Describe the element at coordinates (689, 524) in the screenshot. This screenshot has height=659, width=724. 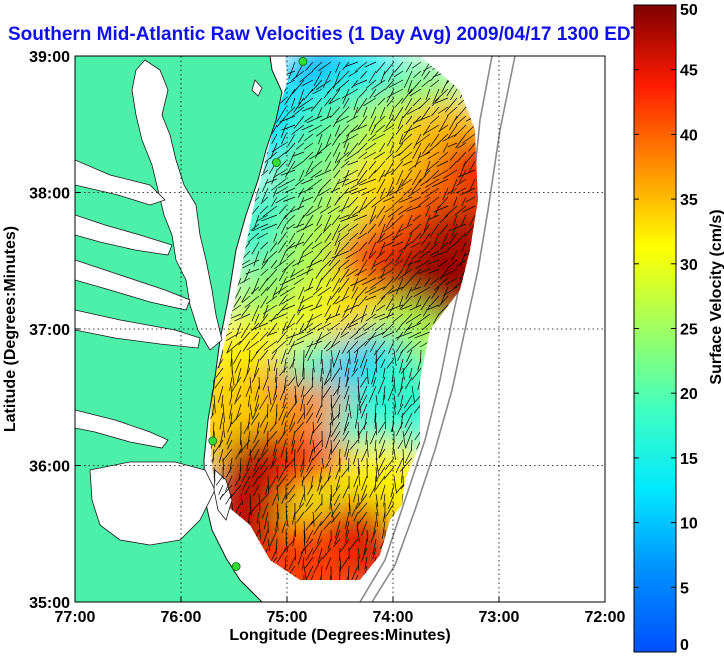
I see `colorbar-tick-label: 10` at that location.